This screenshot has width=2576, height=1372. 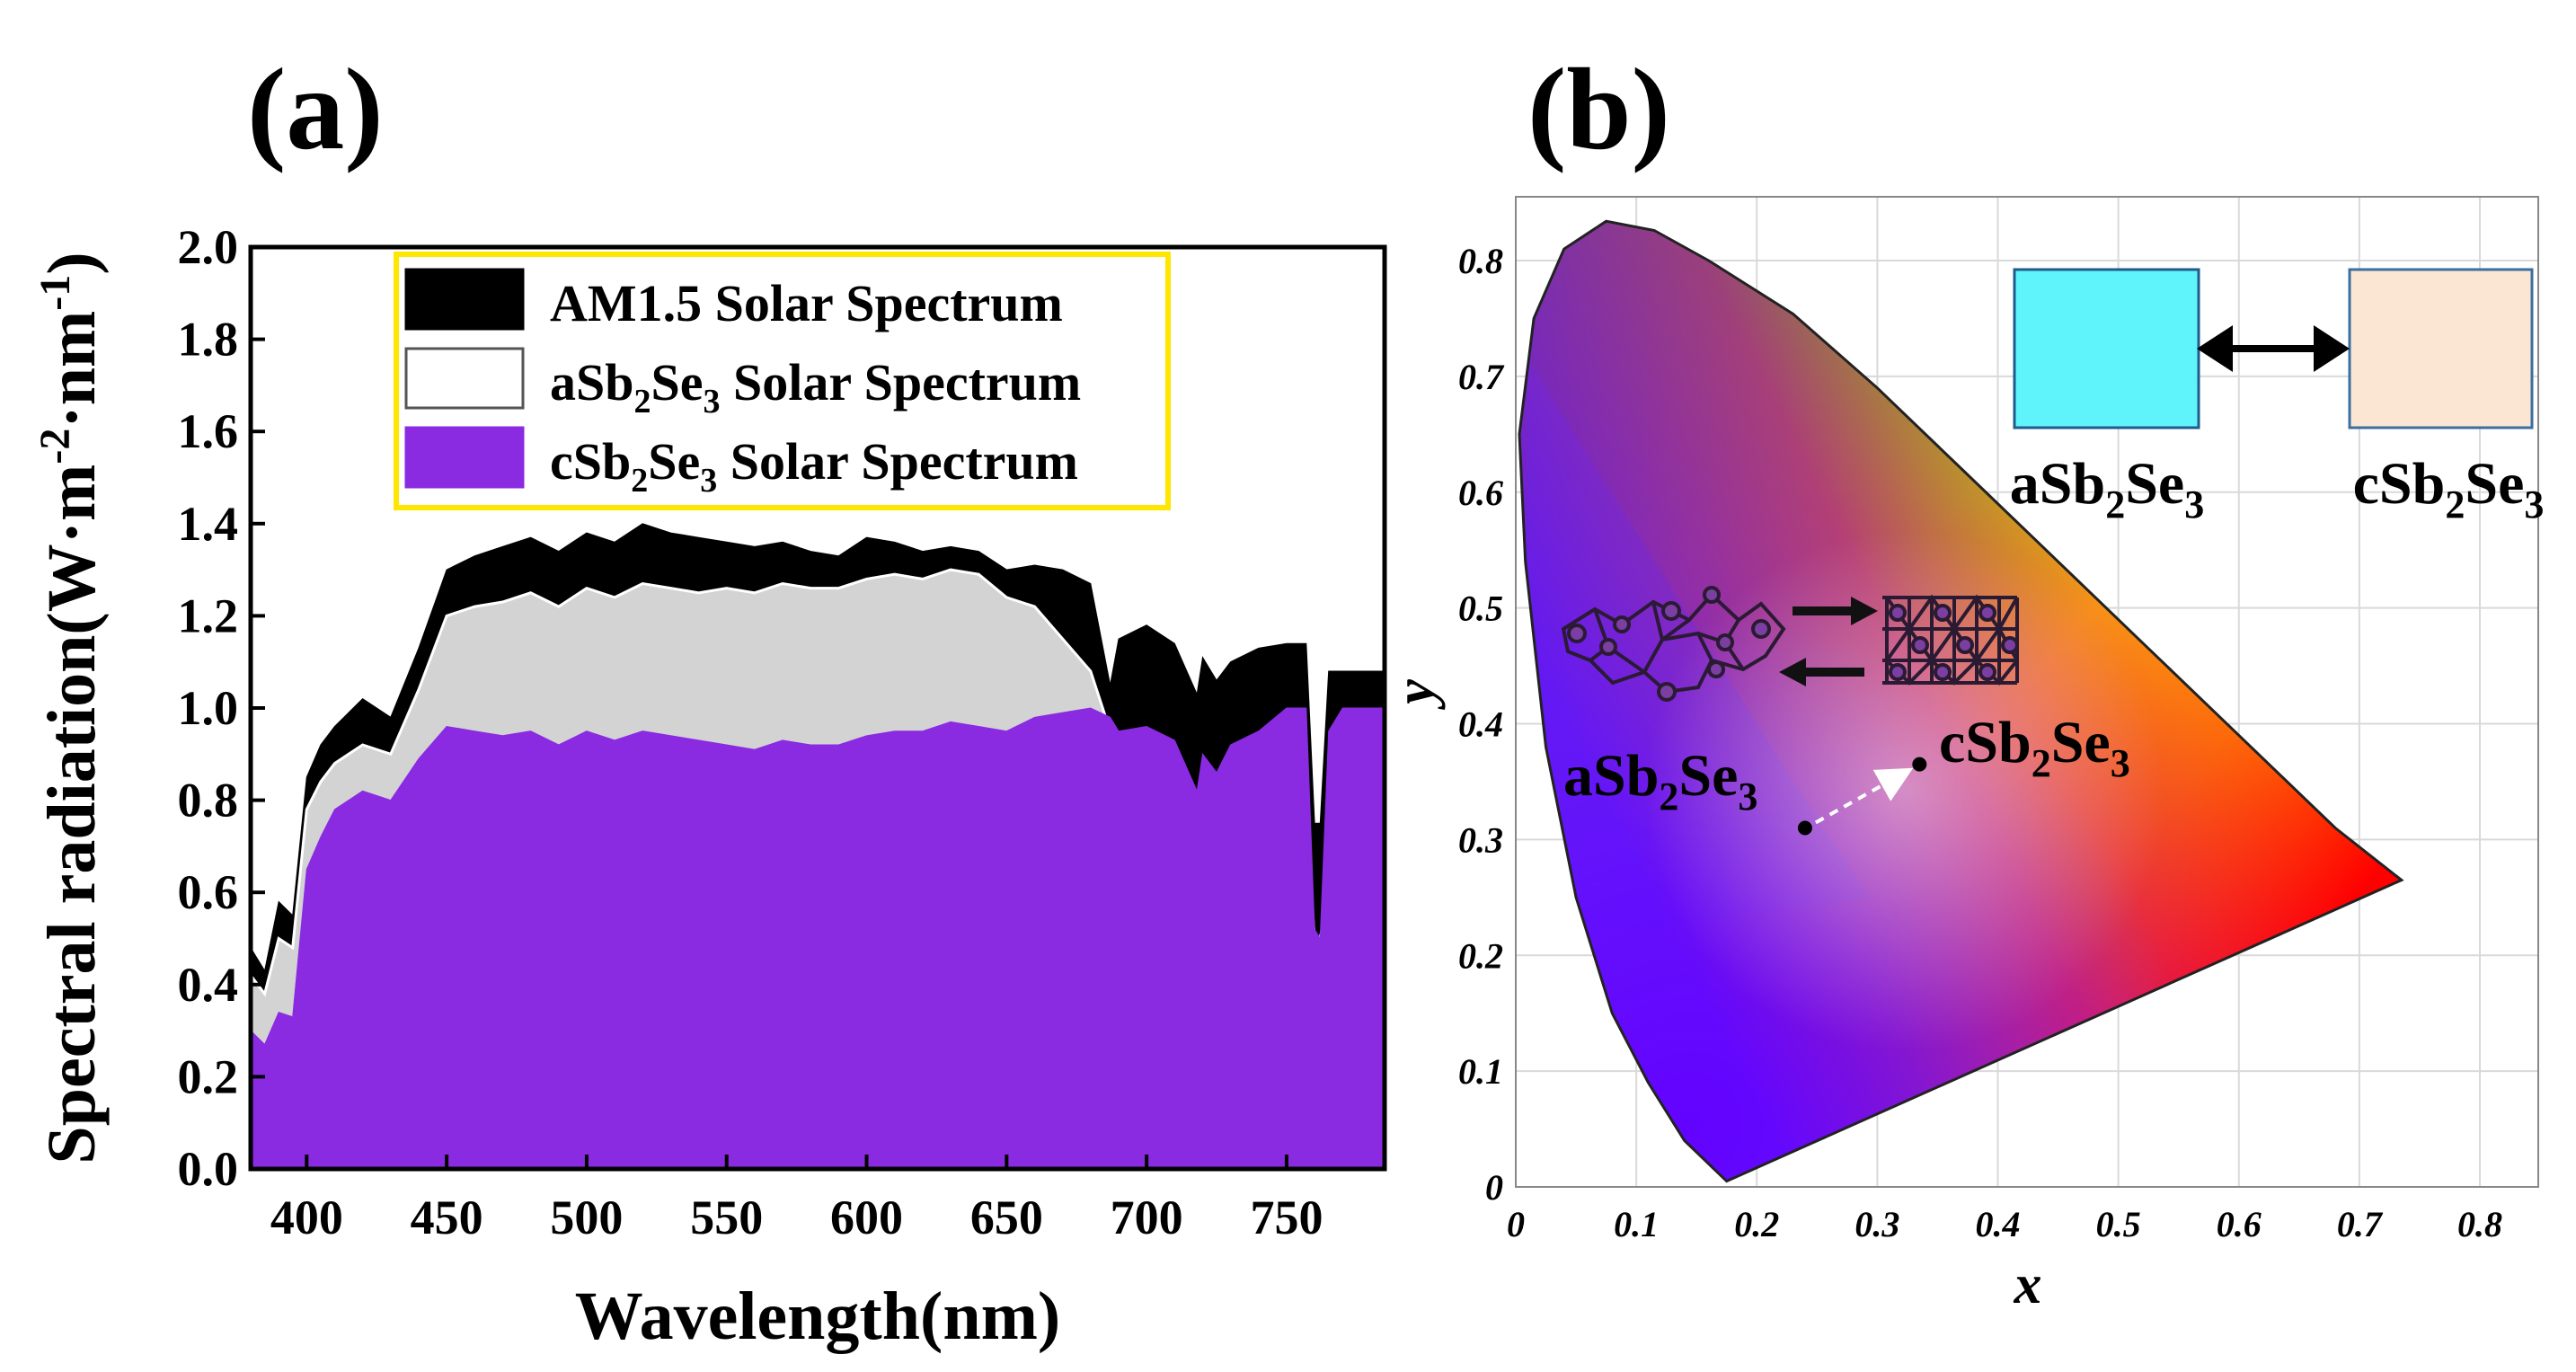 What do you see at coordinates (2154, 484) in the screenshot?
I see `swatch-a-mid: Se` at bounding box center [2154, 484].